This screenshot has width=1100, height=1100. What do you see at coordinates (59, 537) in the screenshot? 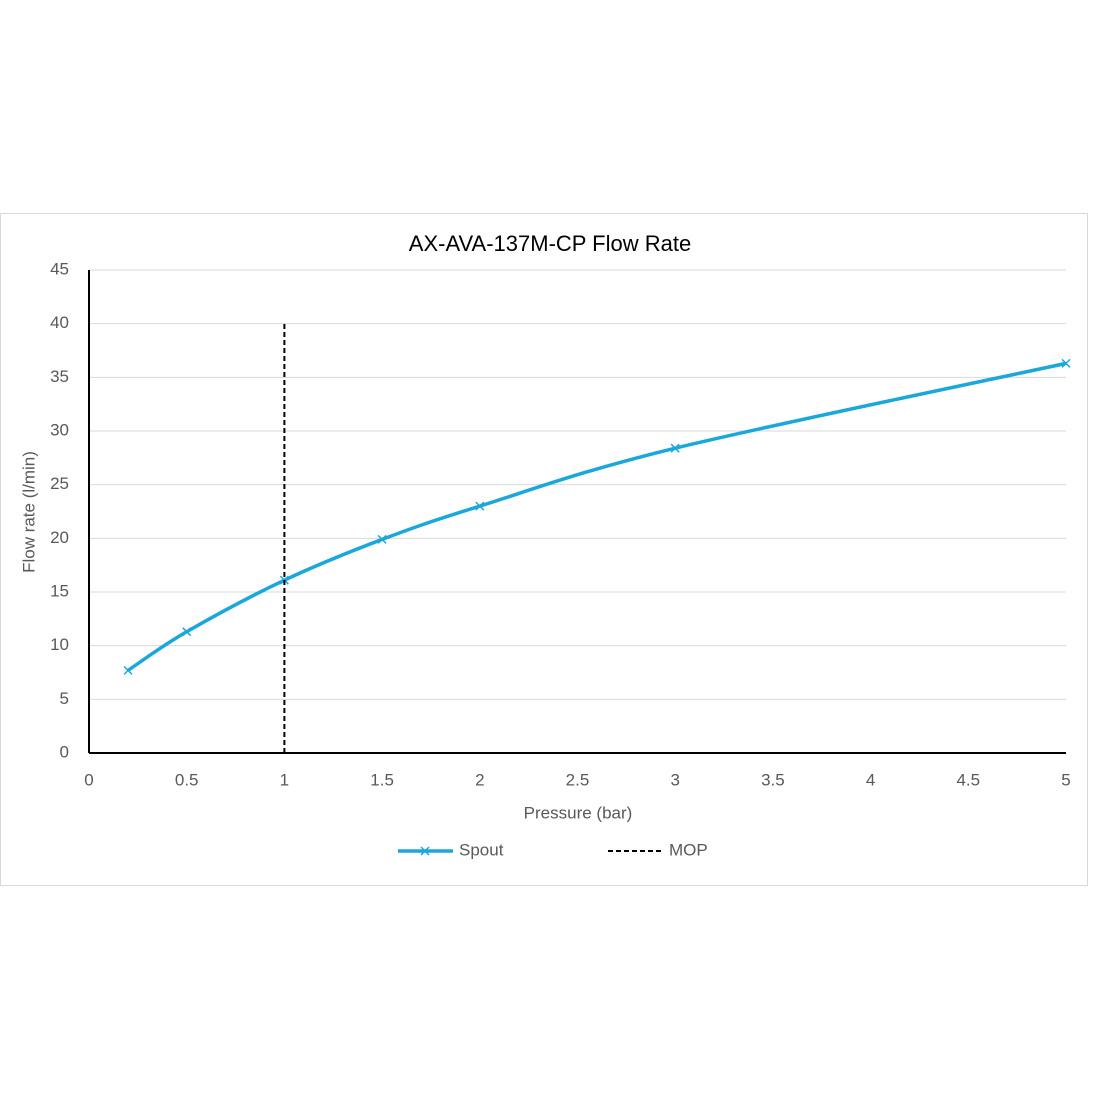
I see `y-tick-label: 20` at bounding box center [59, 537].